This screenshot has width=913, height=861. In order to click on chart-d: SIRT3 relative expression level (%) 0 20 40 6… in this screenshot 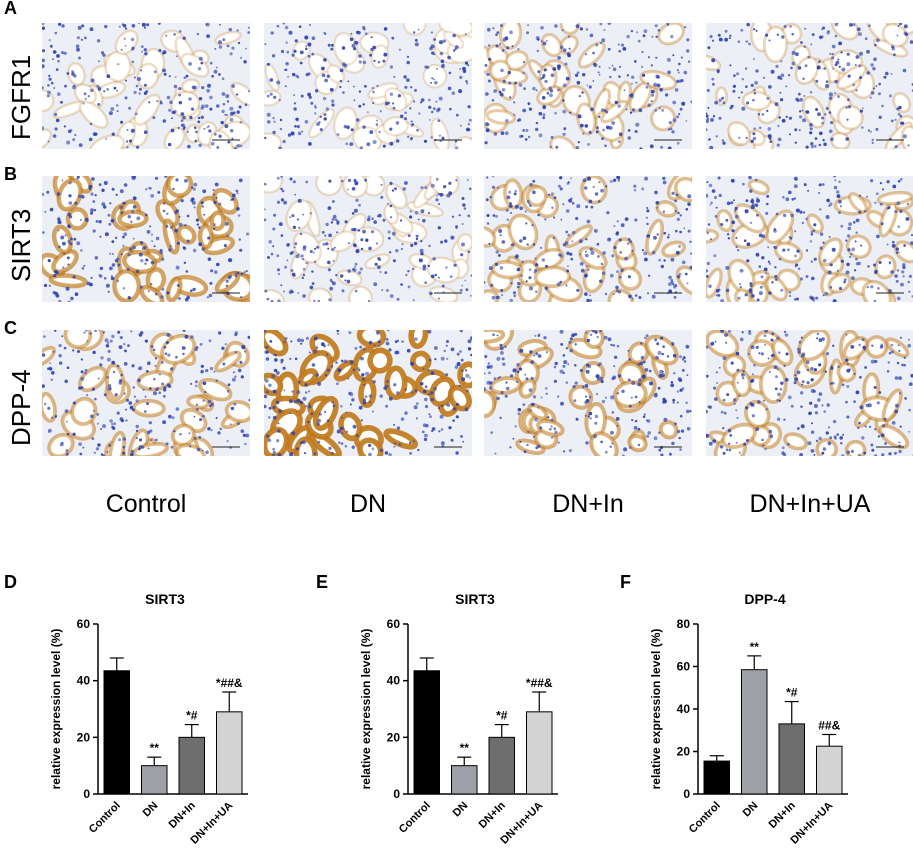, I will do `click(165, 720)`.